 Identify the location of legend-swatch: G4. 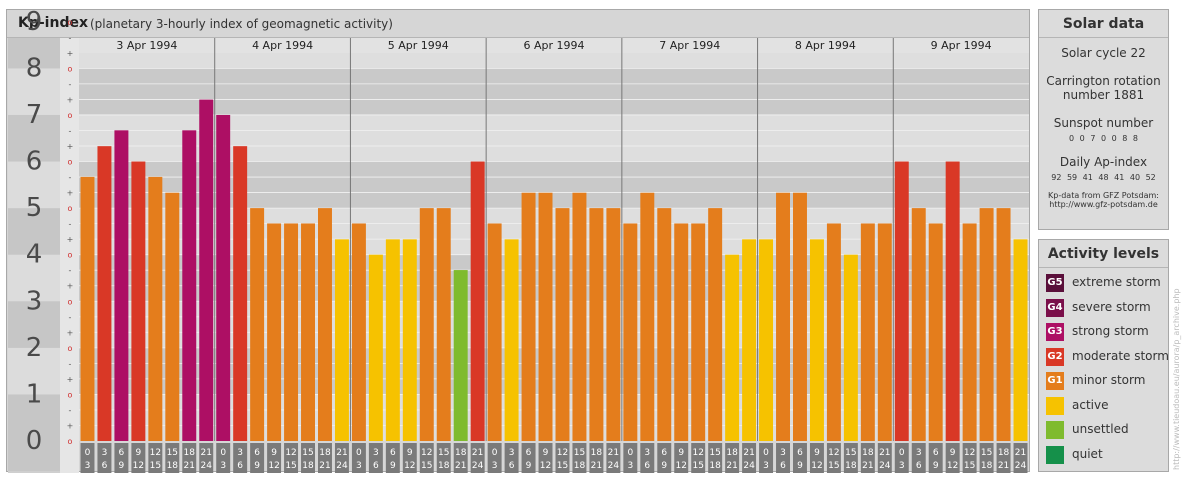
(1055, 307).